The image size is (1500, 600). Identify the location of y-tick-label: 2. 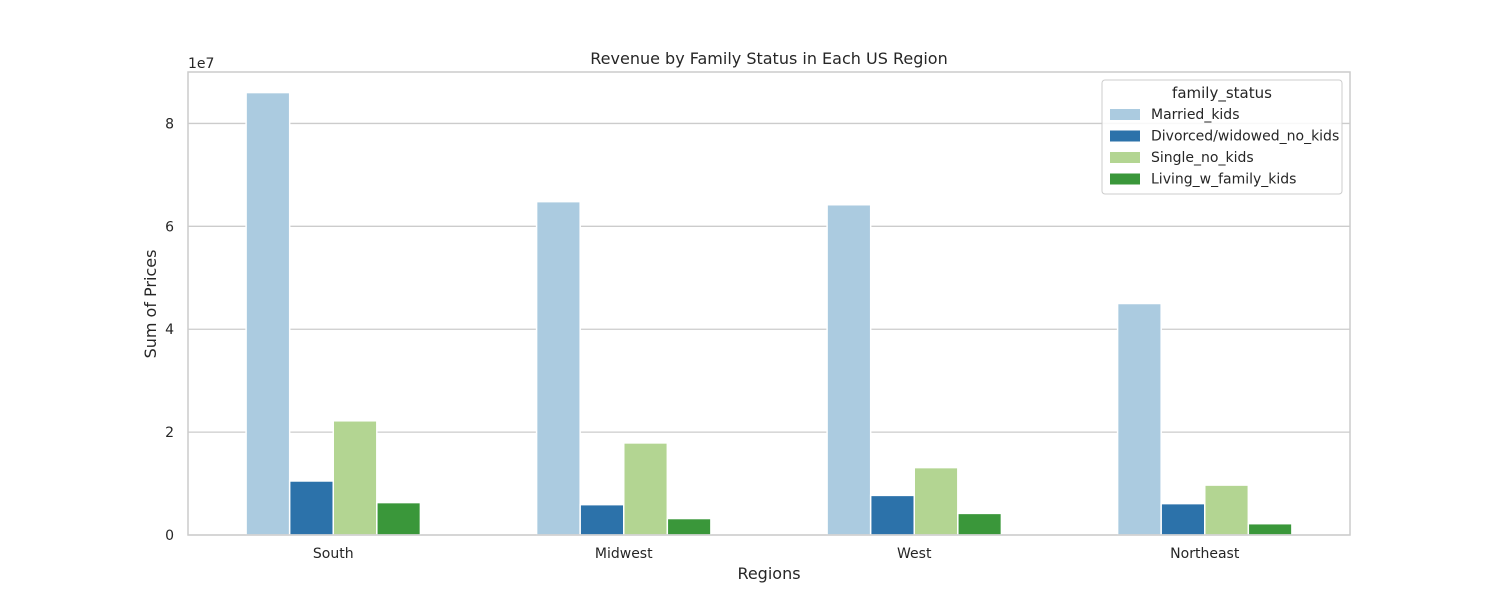
(169, 433).